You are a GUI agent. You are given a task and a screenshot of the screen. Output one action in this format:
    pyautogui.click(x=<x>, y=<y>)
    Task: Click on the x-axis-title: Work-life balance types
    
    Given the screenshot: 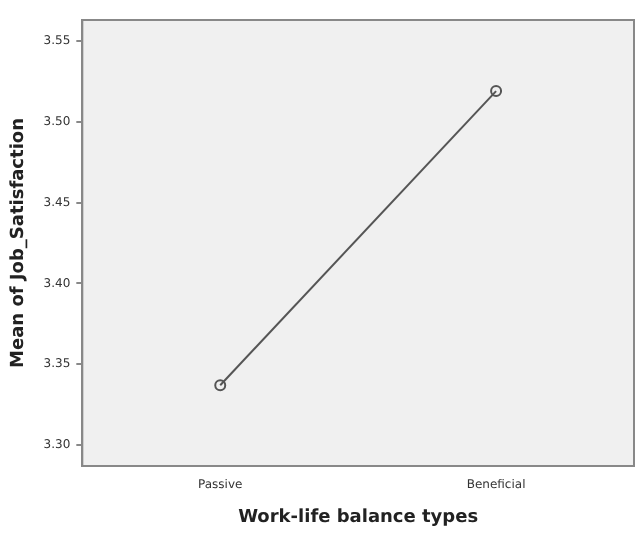 What is the action you would take?
    pyautogui.click(x=358, y=517)
    